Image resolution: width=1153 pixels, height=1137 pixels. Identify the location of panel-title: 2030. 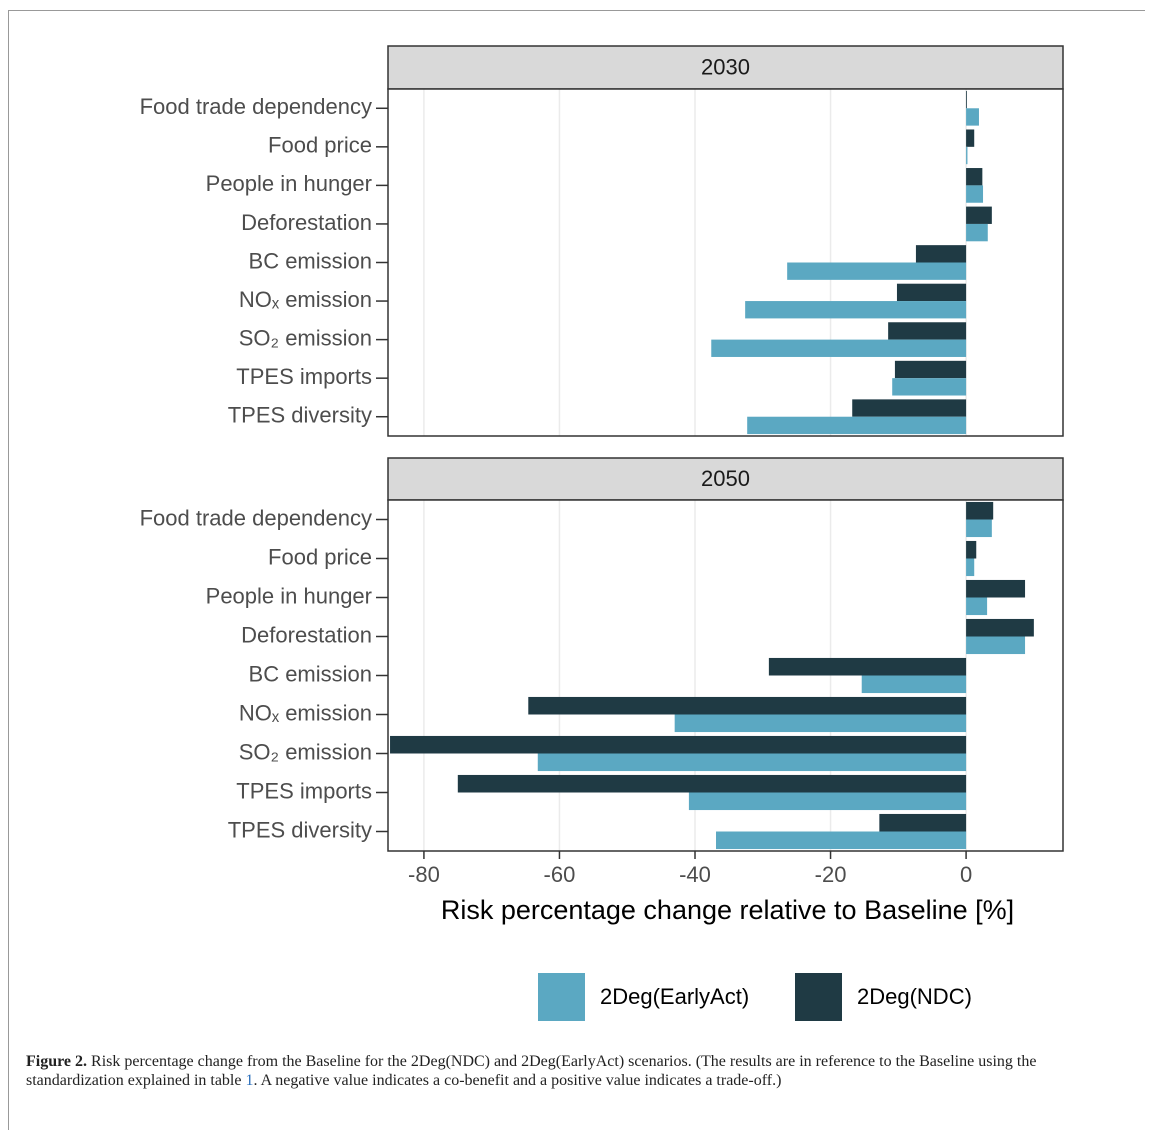
(725, 66).